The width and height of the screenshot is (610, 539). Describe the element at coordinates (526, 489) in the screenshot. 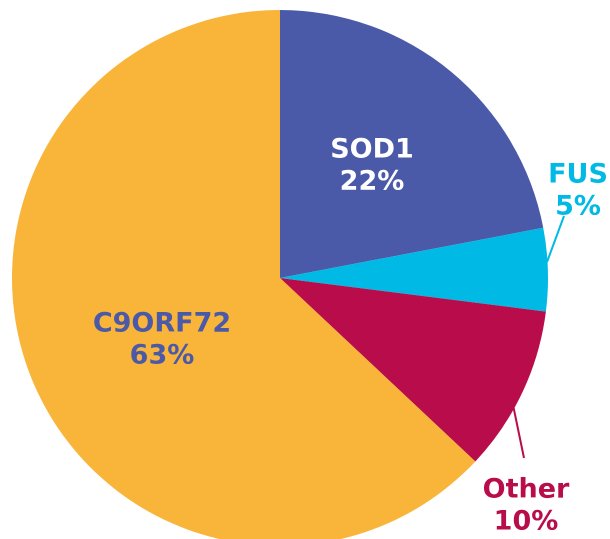

I see `slice-label: Other` at that location.